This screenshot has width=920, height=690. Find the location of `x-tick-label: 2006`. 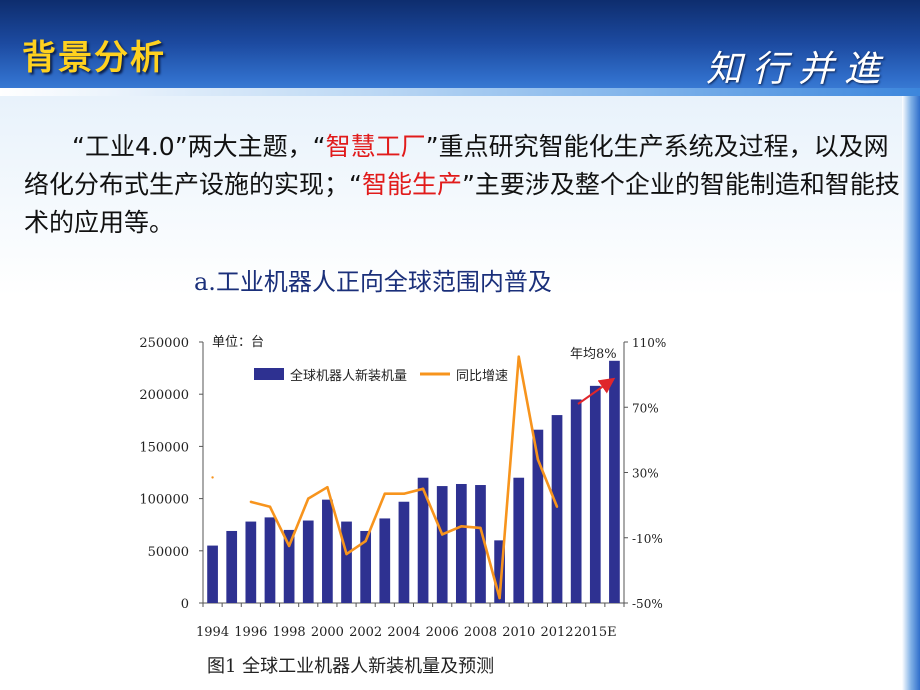

x-tick-label: 2006 is located at coordinates (442, 632).